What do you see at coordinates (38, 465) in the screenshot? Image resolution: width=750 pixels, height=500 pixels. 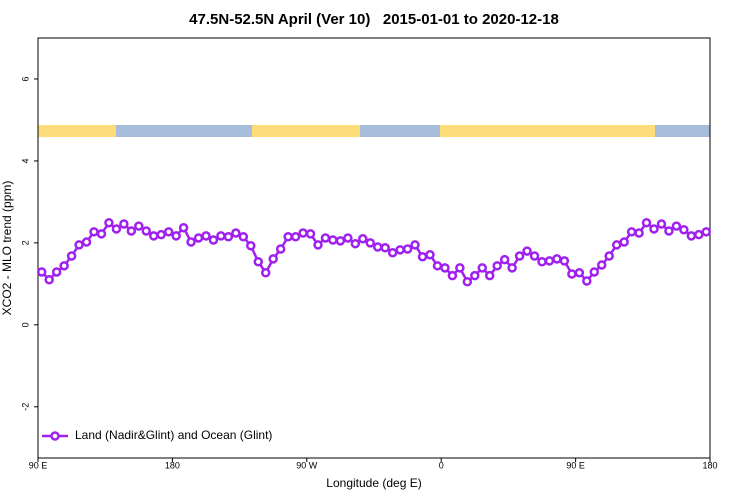 I see `x-tick-label: 90 E` at bounding box center [38, 465].